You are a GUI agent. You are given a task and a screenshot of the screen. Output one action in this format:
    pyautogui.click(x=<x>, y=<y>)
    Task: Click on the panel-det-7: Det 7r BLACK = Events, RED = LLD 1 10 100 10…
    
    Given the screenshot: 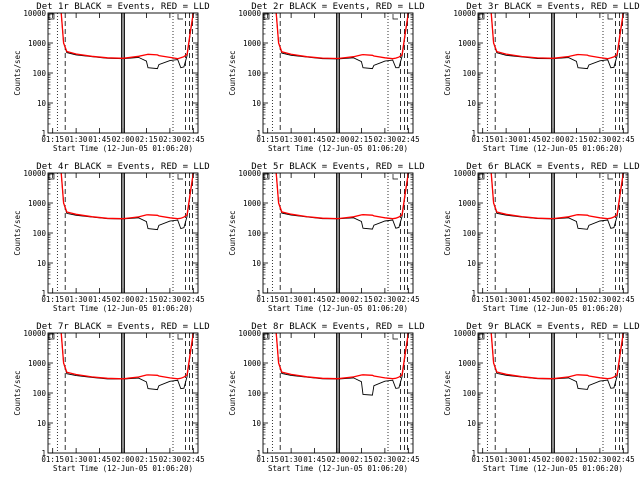 What is the action you would take?
    pyautogui.click(x=111, y=397)
    